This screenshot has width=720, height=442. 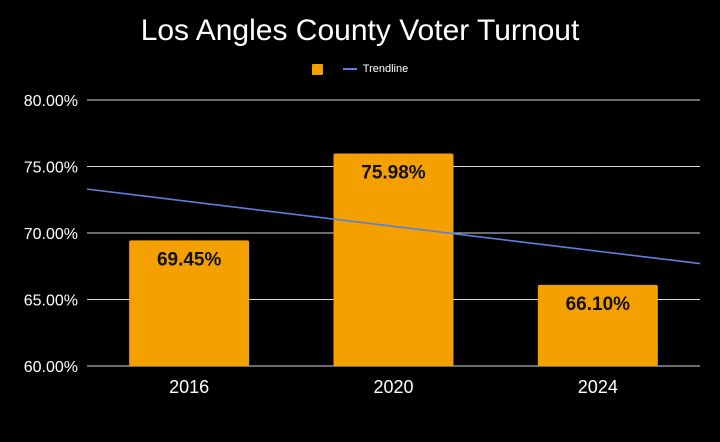 What do you see at coordinates (349, 69) in the screenshot?
I see `legend-trendline-swatch` at bounding box center [349, 69].